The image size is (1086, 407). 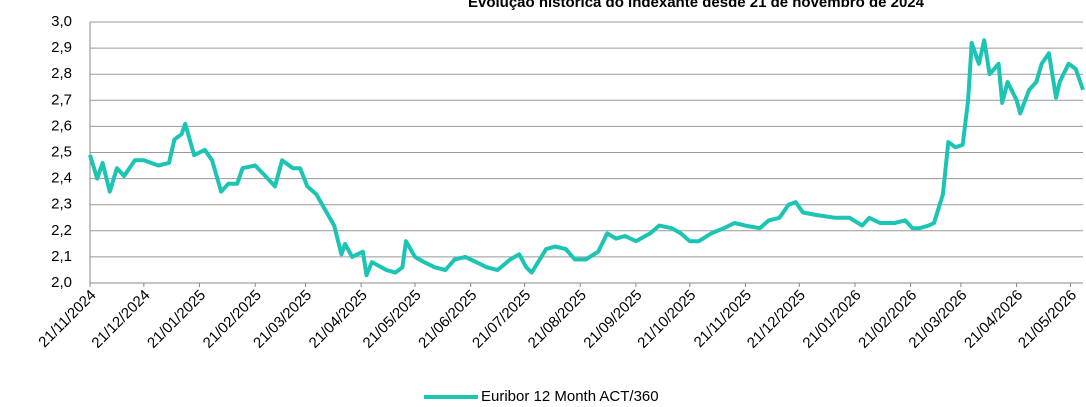 What do you see at coordinates (392, 319) in the screenshot?
I see `x-tick-label: 21/05/2025` at bounding box center [392, 319].